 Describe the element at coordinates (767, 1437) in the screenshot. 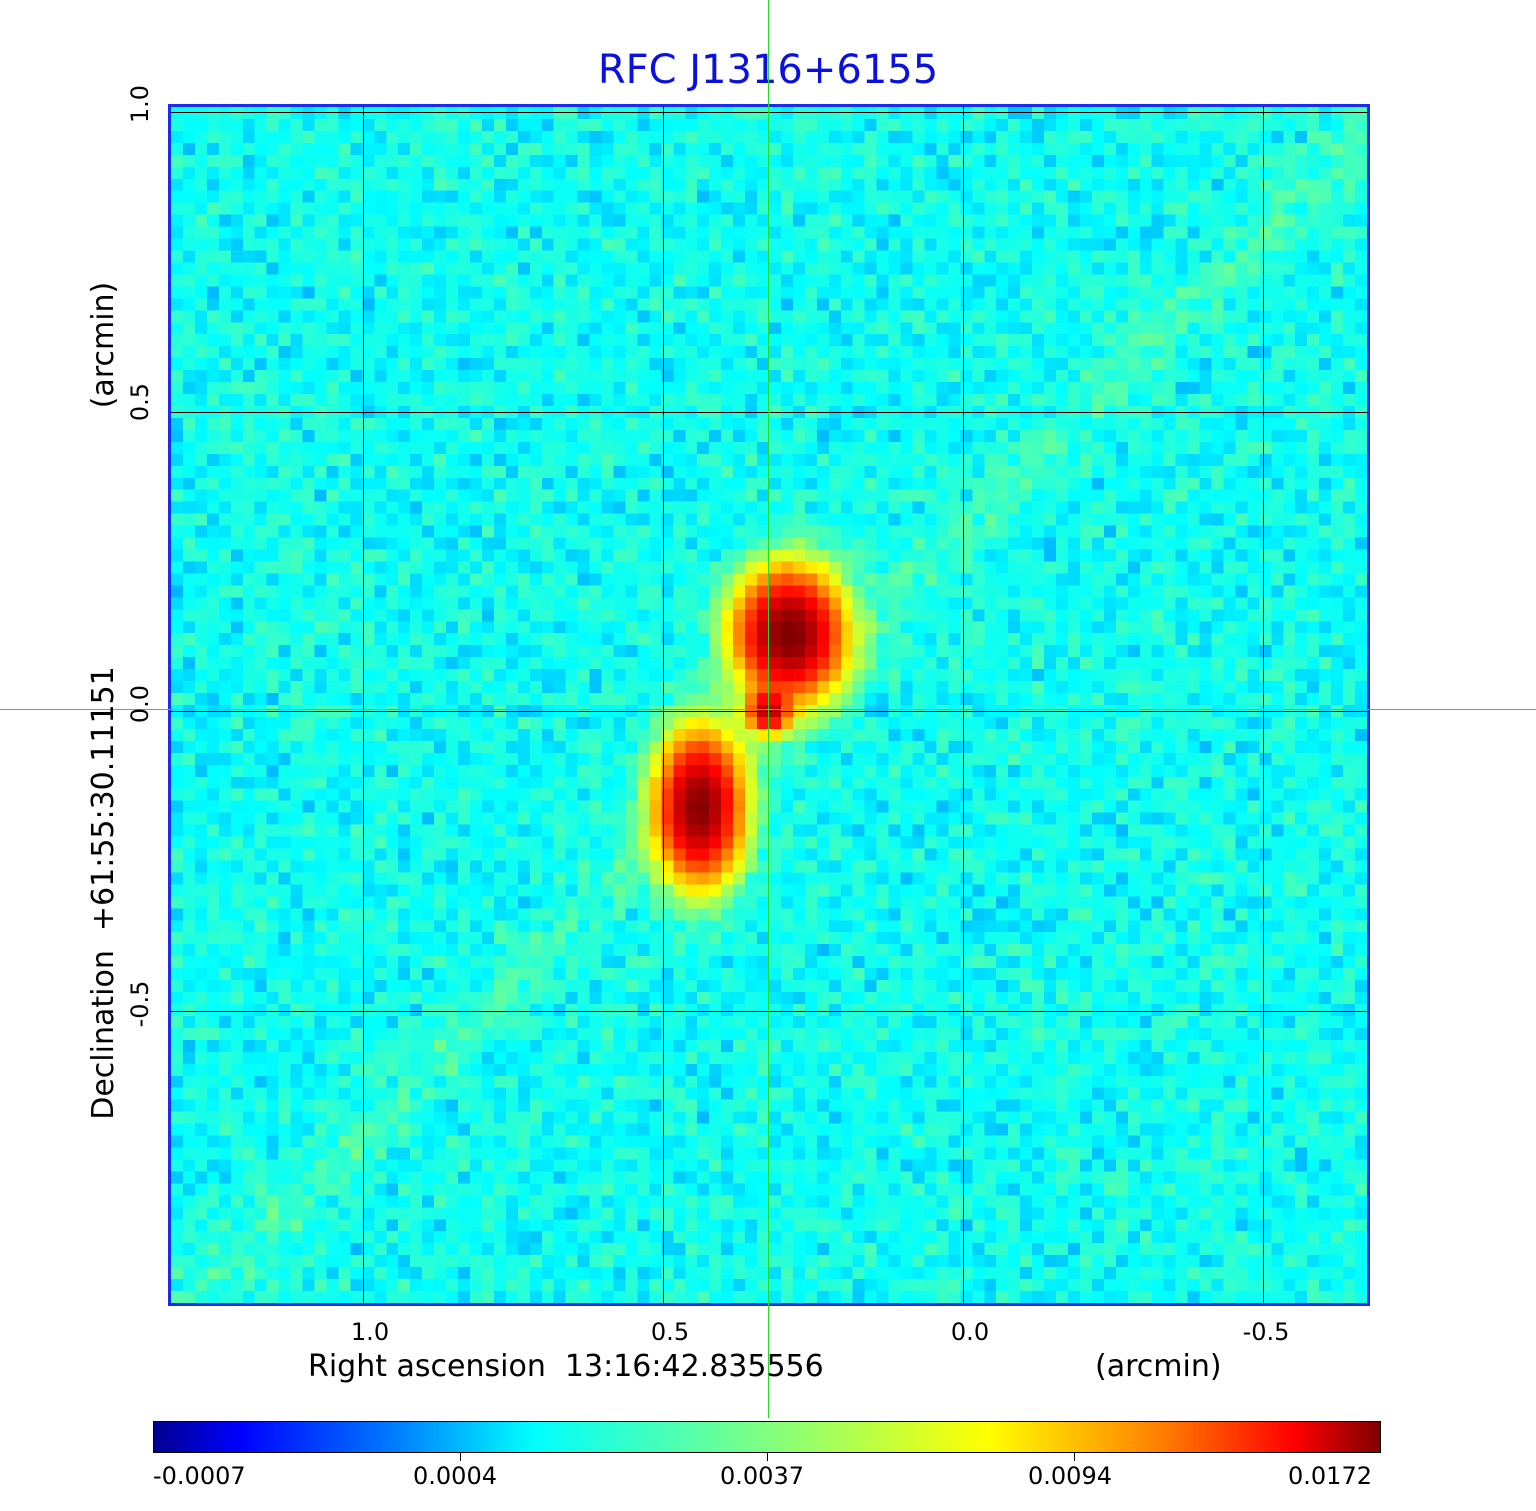

I see `colorbar` at that location.